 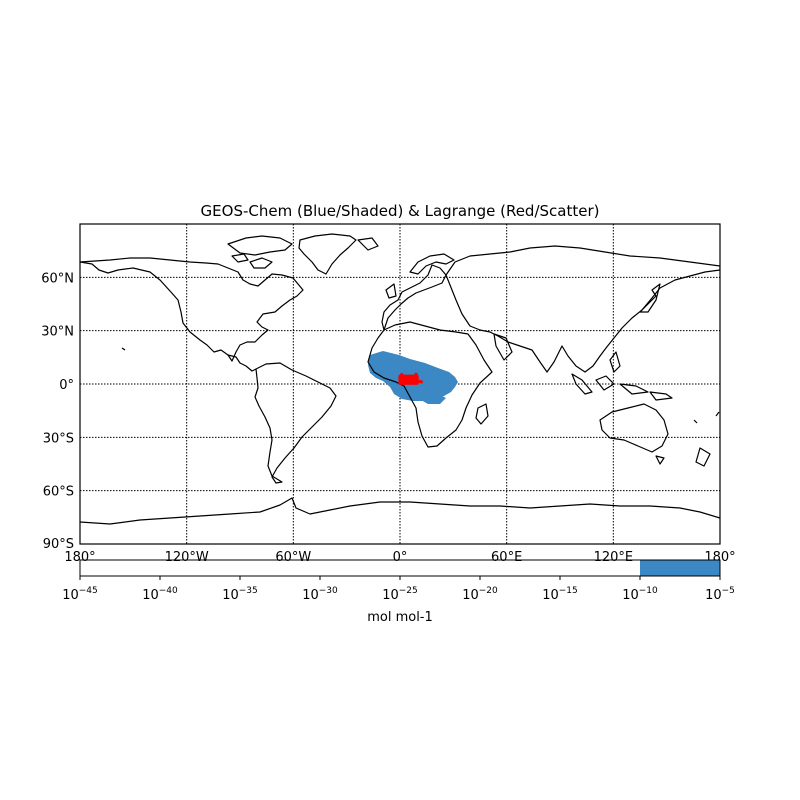 What do you see at coordinates (640, 594) in the screenshot?
I see `colorbar-tick-label: 10−10` at bounding box center [640, 594].